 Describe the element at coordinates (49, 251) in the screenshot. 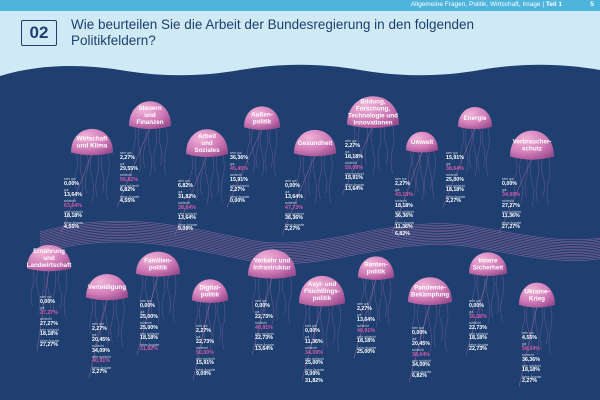

I see `field-title-line: Ernährung` at that location.